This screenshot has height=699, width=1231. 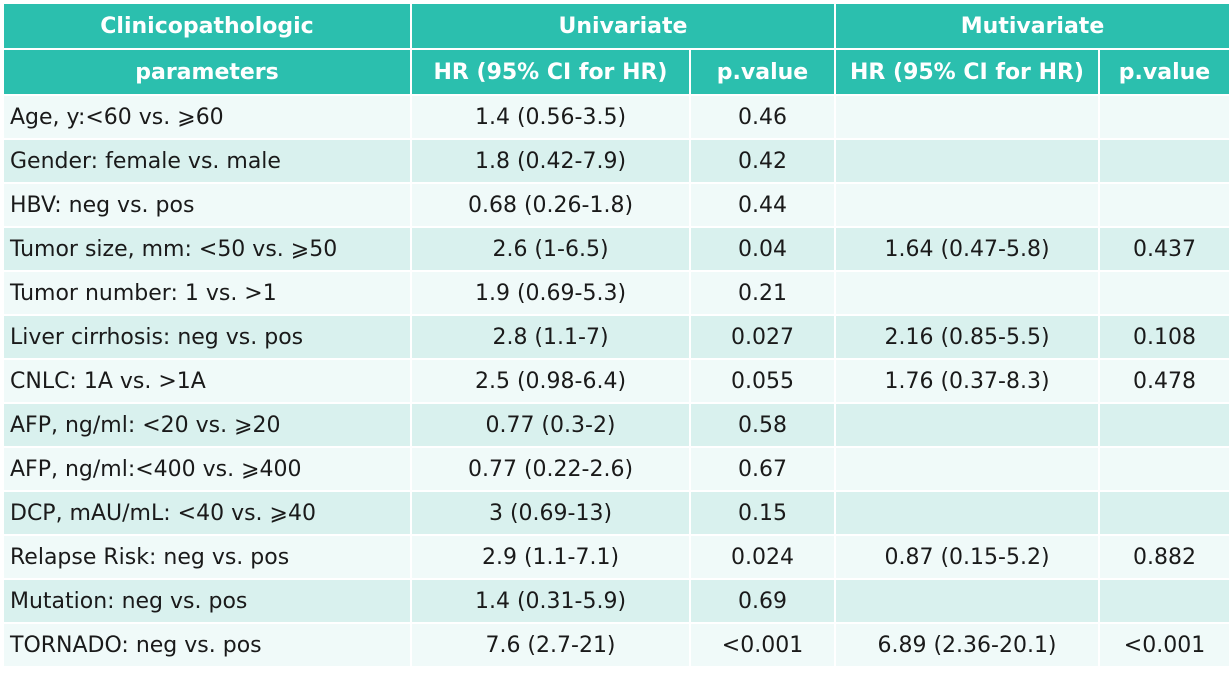 I want to click on multi-hr-cell: 1.76 (0.37-8.3), so click(x=967, y=381).